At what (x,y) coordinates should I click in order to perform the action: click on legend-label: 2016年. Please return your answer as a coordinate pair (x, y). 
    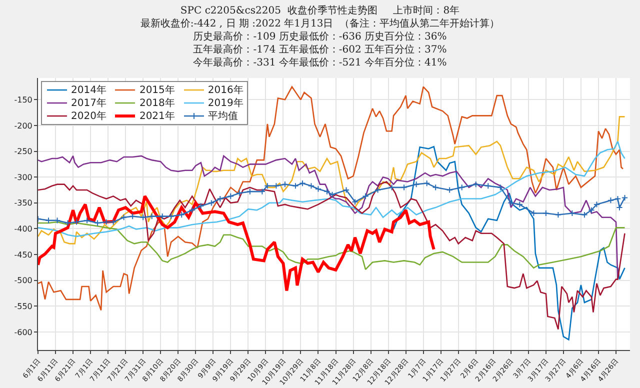
    Looking at the image, I should click on (226, 90).